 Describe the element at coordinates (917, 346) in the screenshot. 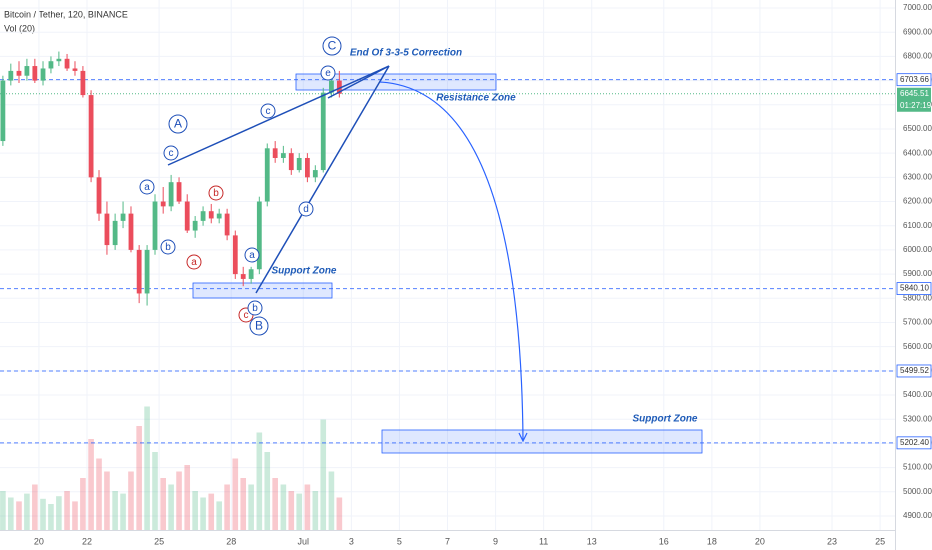

I see `y-tick-label: 5600.00` at that location.